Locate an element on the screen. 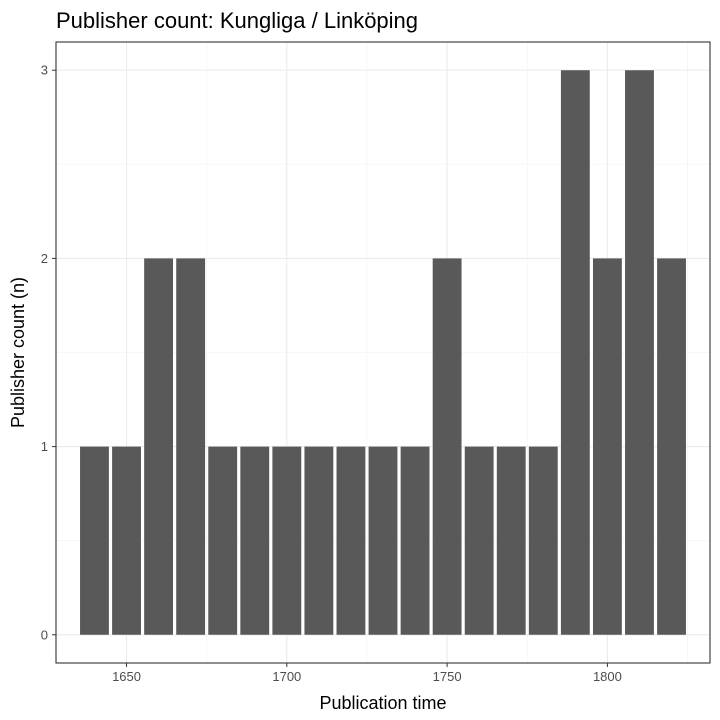 The width and height of the screenshot is (720, 720). y-tick-label: 0 is located at coordinates (44, 634).